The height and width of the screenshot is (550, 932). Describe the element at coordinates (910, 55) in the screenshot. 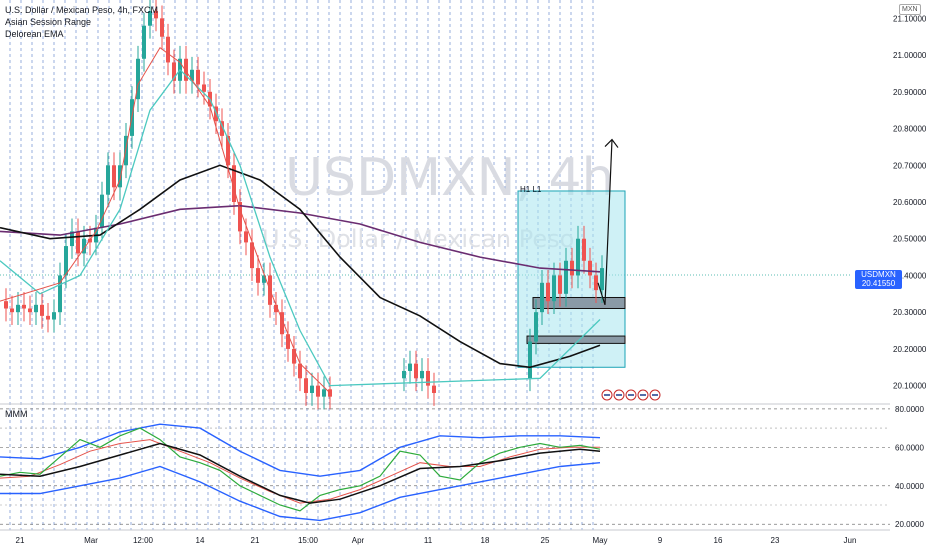

I see `price-tick-label: 21.00000` at that location.